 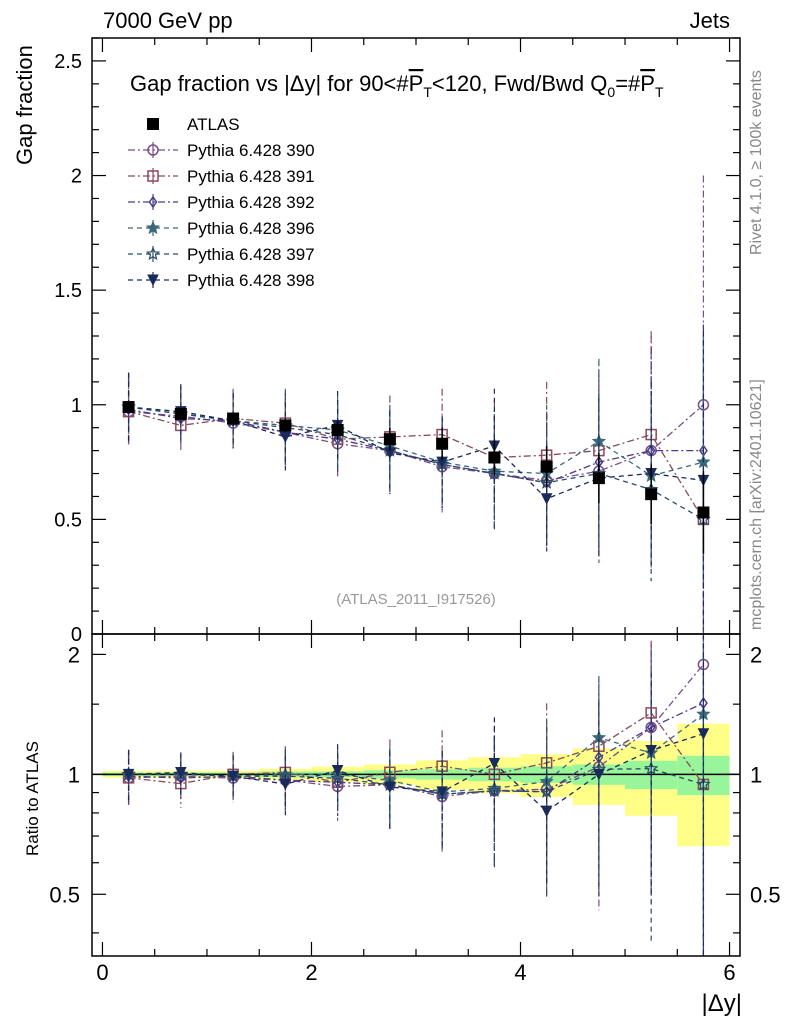 I want to click on y-tick-label: 2, so click(x=76, y=177).